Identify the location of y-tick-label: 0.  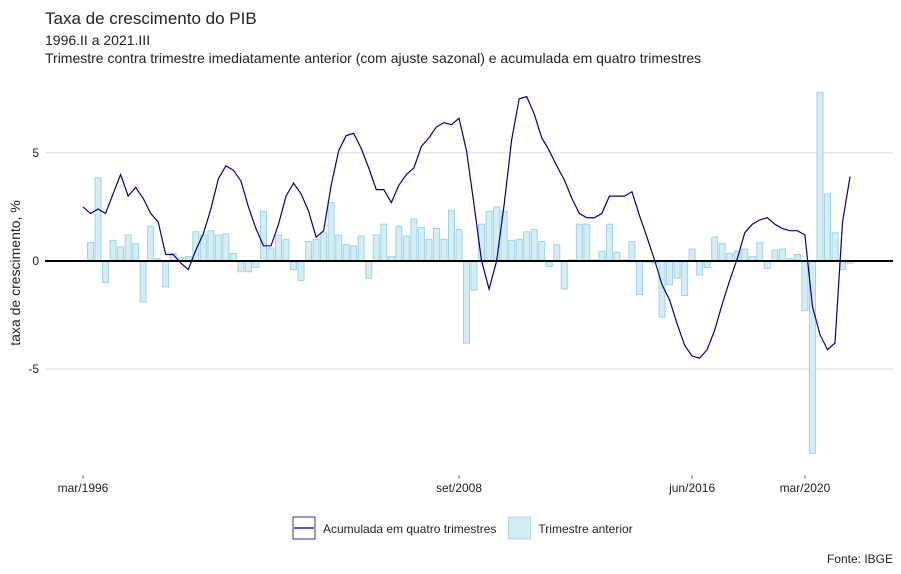
(35, 261).